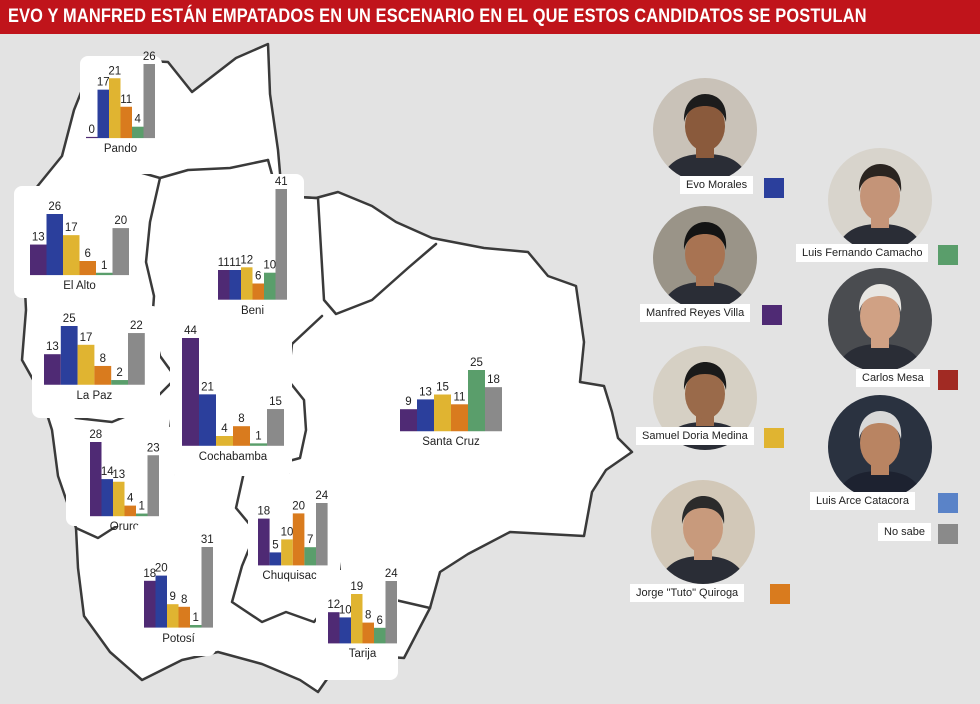  What do you see at coordinates (233, 385) in the screenshot?
I see `bar-chart-cochabamba: 44 21 481 15` at bounding box center [233, 385].